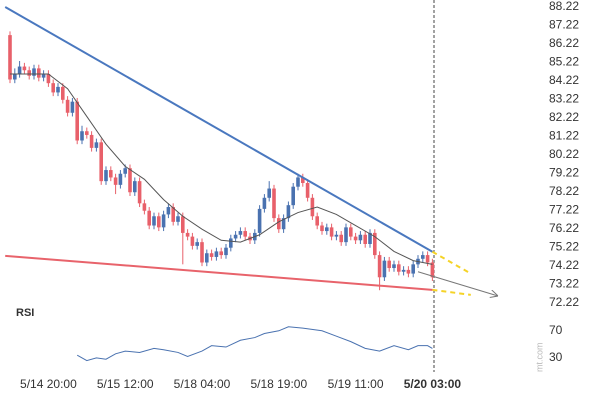 The width and height of the screenshot is (590, 400). What do you see at coordinates (564, 80) in the screenshot?
I see `y-tick-label: 84.22` at bounding box center [564, 80].